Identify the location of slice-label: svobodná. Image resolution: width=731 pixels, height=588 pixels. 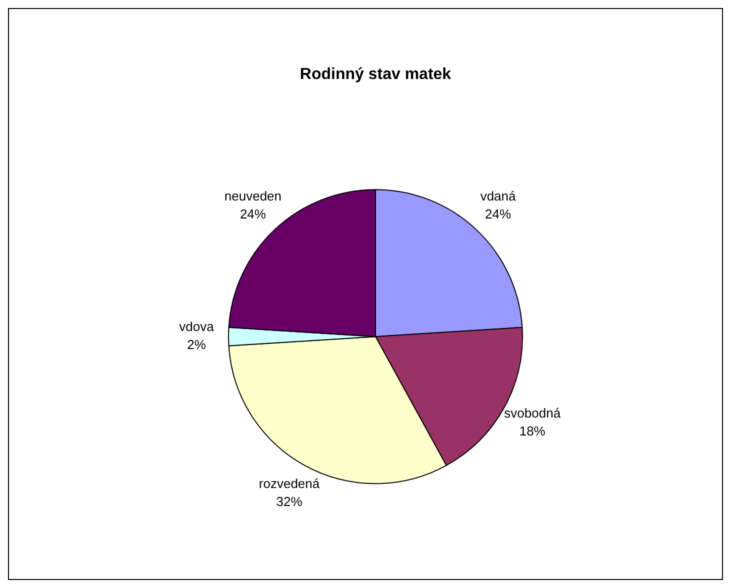
(533, 412).